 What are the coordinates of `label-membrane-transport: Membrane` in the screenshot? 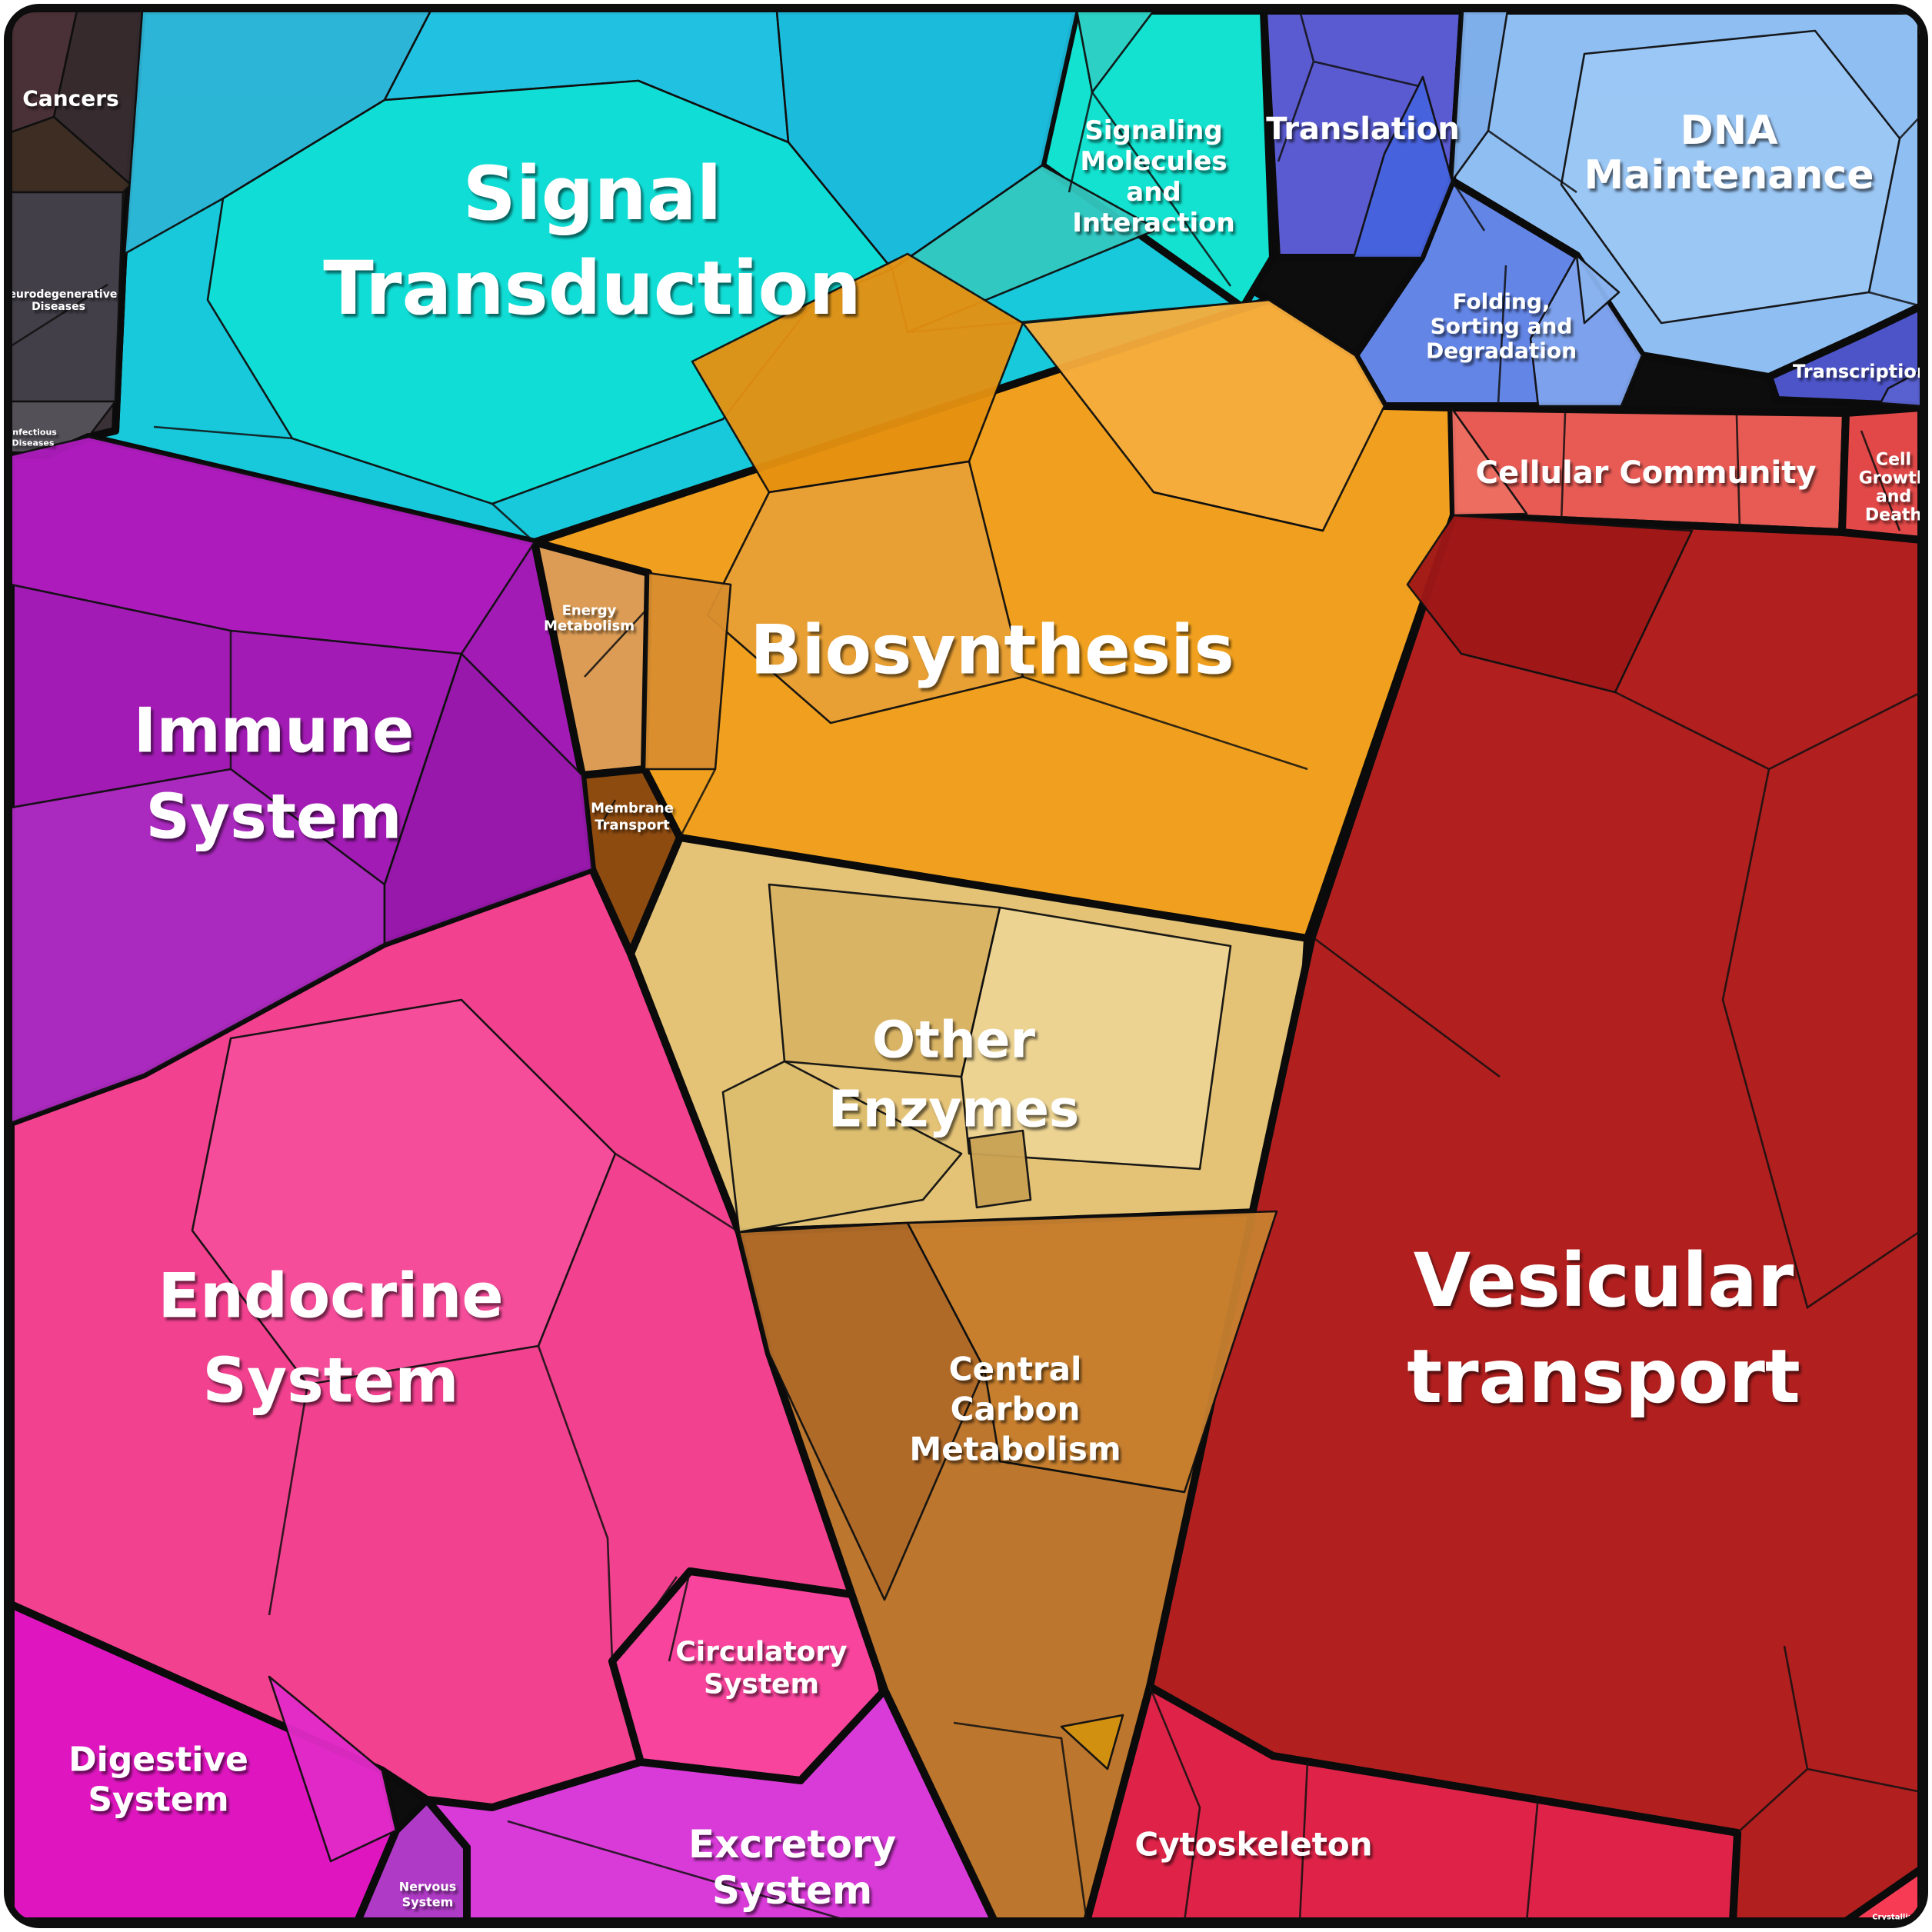 It's located at (632, 809).